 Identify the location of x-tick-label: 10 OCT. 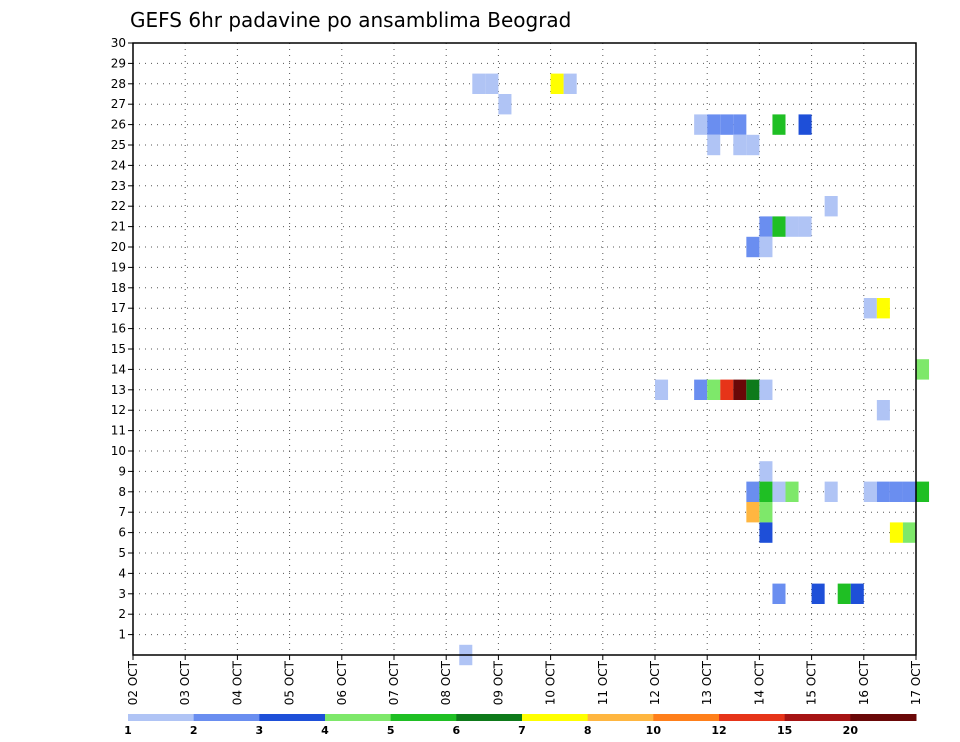
(551, 682).